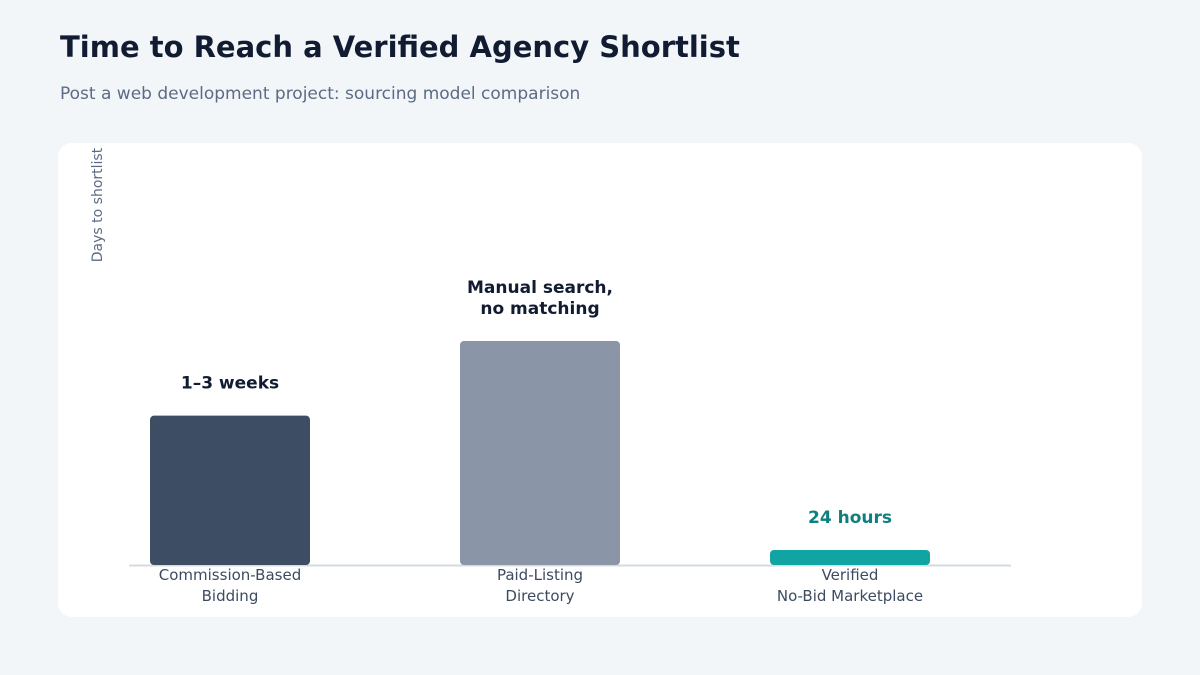 Image resolution: width=1200 pixels, height=675 pixels. What do you see at coordinates (230, 384) in the screenshot?
I see `data-label-1: 1–3 weeks` at bounding box center [230, 384].